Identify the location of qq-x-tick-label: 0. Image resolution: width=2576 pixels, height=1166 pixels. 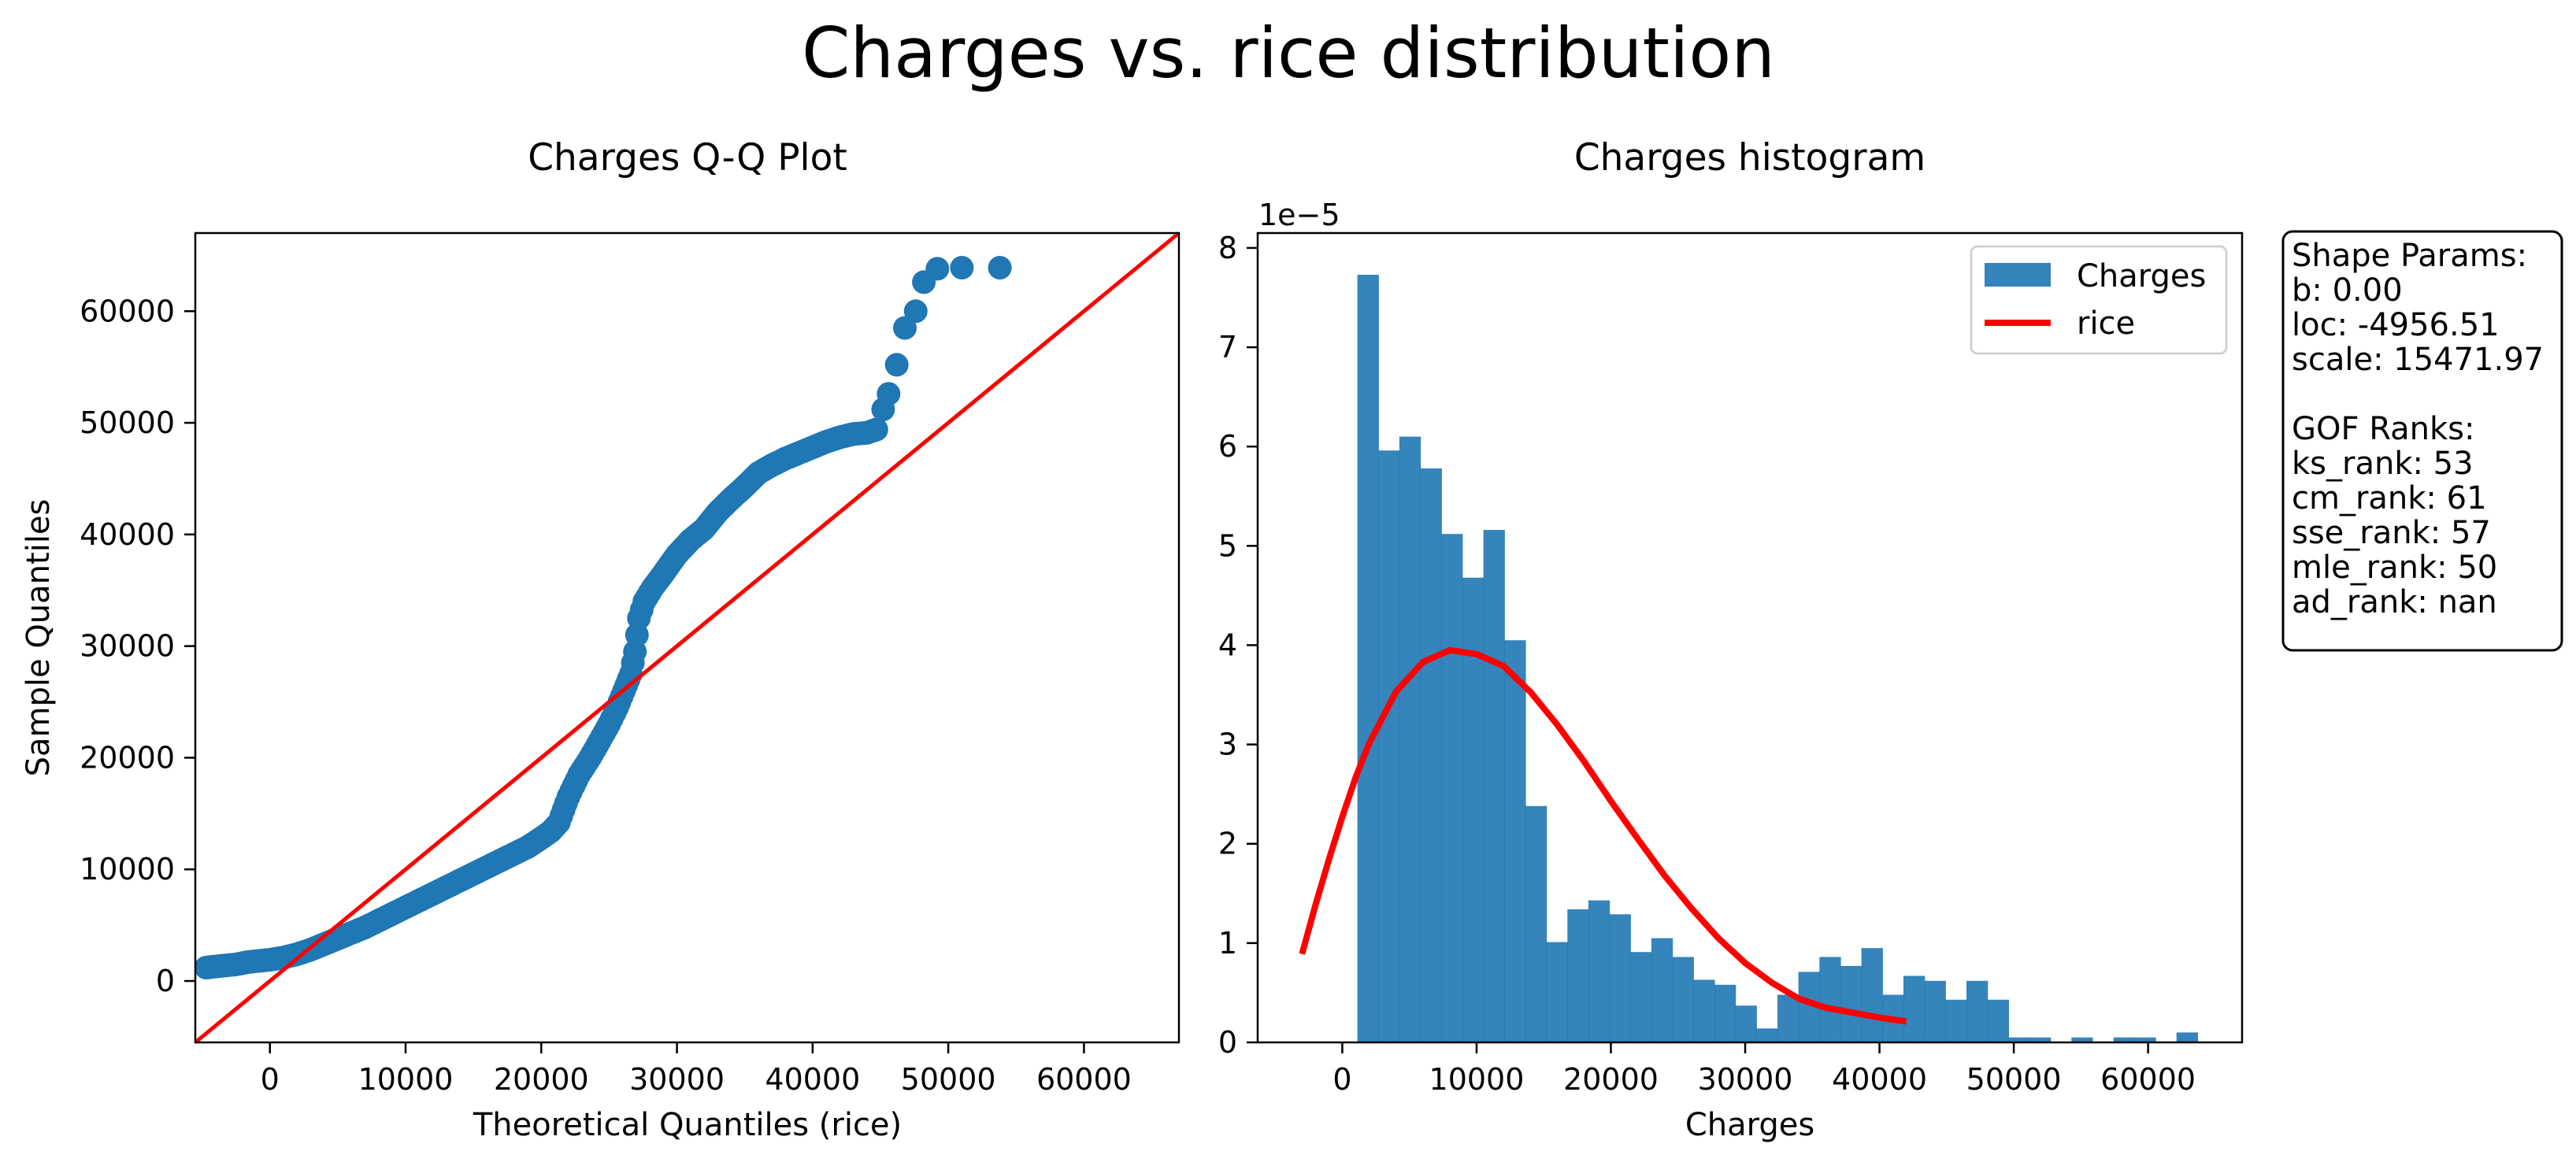
(270, 1079).